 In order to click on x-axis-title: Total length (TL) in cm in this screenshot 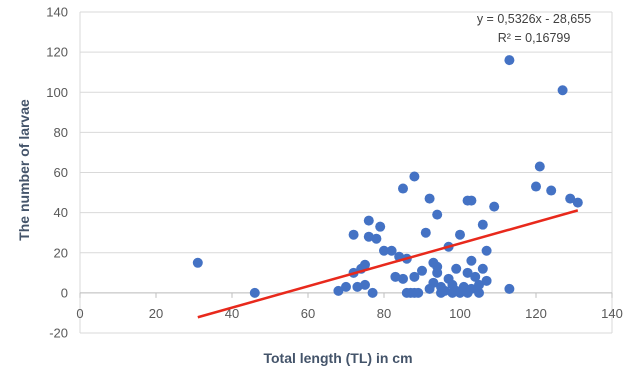, I will do `click(337, 358)`.